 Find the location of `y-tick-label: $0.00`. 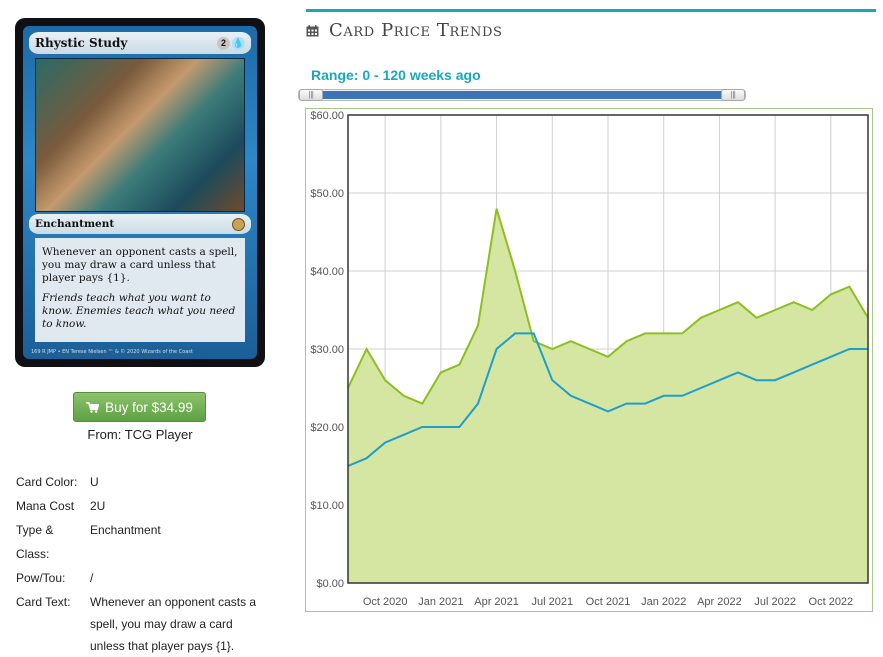

y-tick-label: $0.00 is located at coordinates (330, 584).